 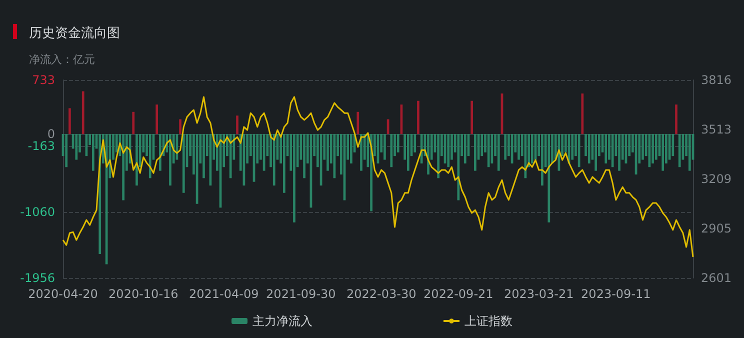 What do you see at coordinates (459, 294) in the screenshot?
I see `x-tick-label: 2022-09-21` at bounding box center [459, 294].